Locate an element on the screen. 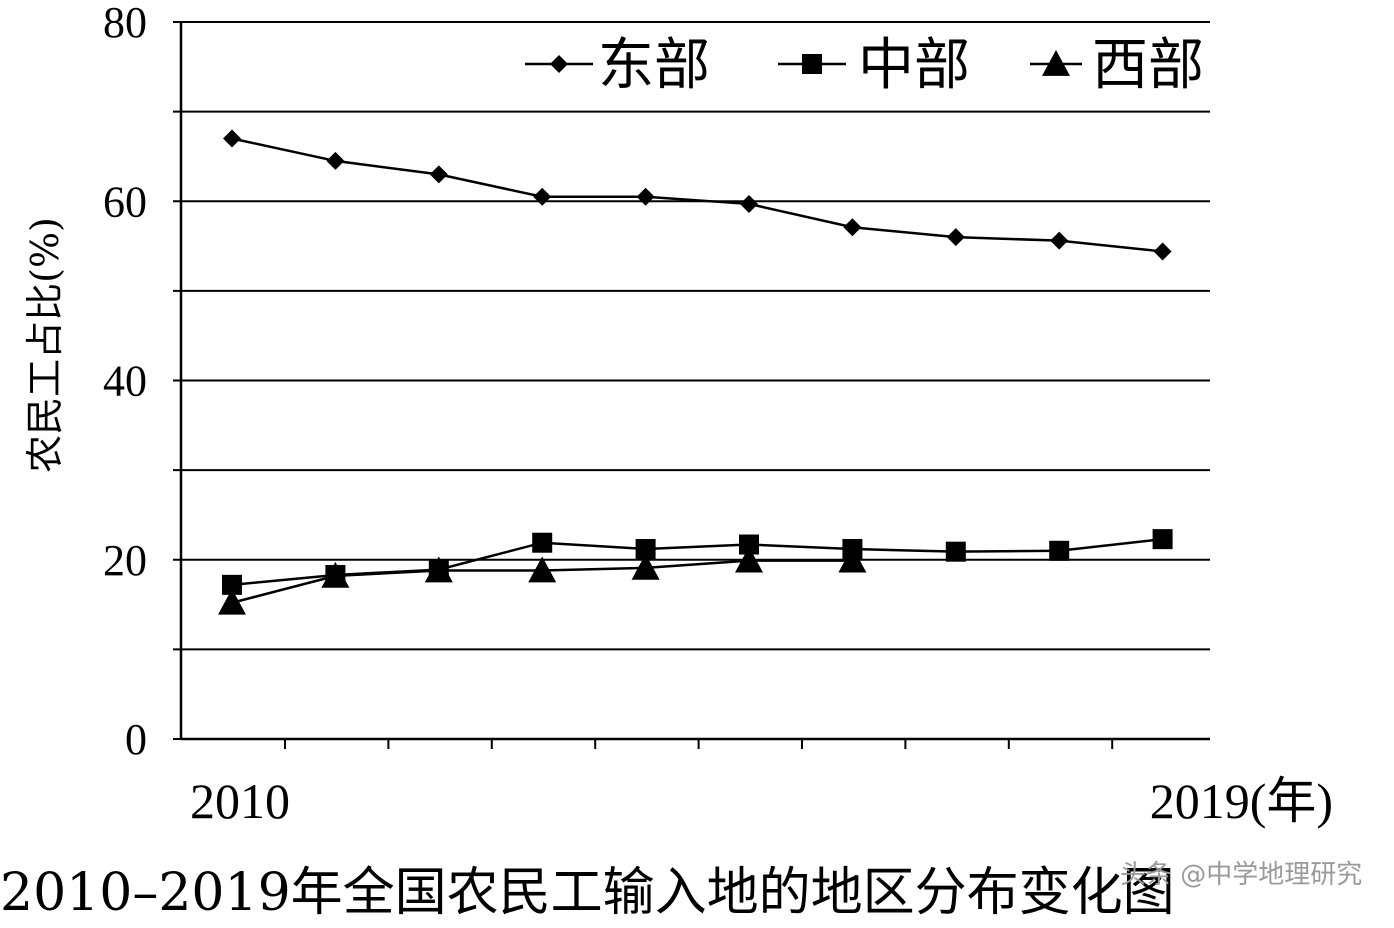 The height and width of the screenshot is (928, 1394). legend: 东部 中部 西部 is located at coordinates (864, 65).